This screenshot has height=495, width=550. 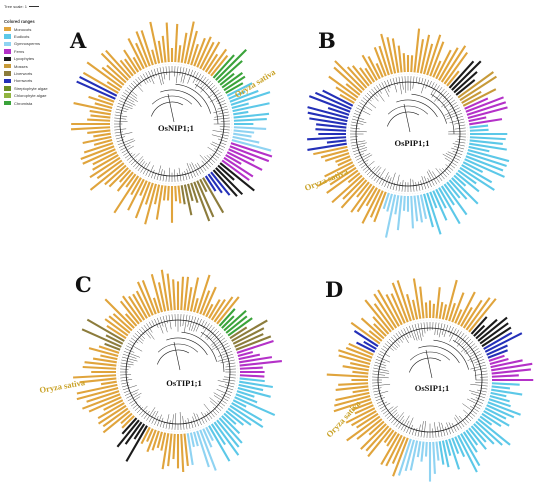 What do you see at coordinates (178, 372) in the screenshot?
I see `tree-guide-ring` at bounding box center [178, 372].